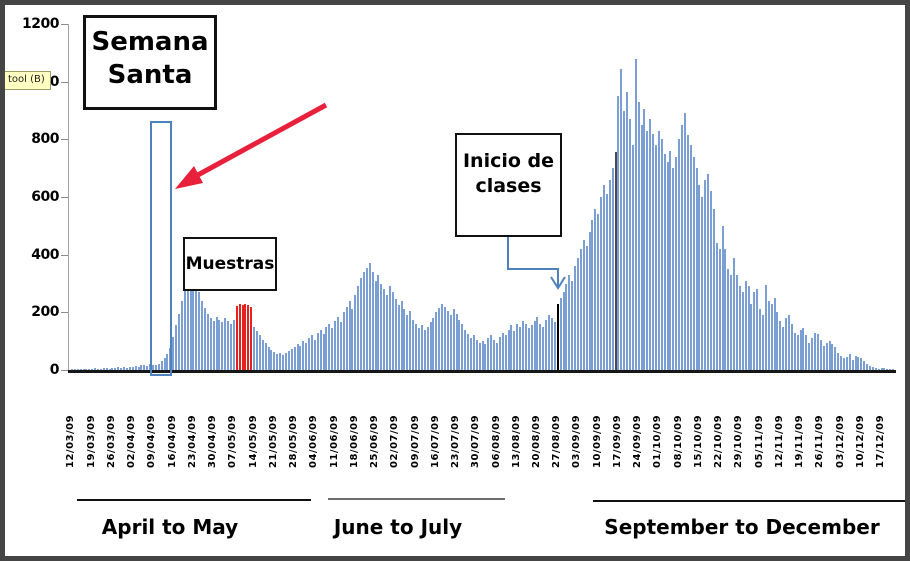 This screenshot has height=561, width=910. I want to click on x-tick-label: 21/05/09, so click(273, 441).